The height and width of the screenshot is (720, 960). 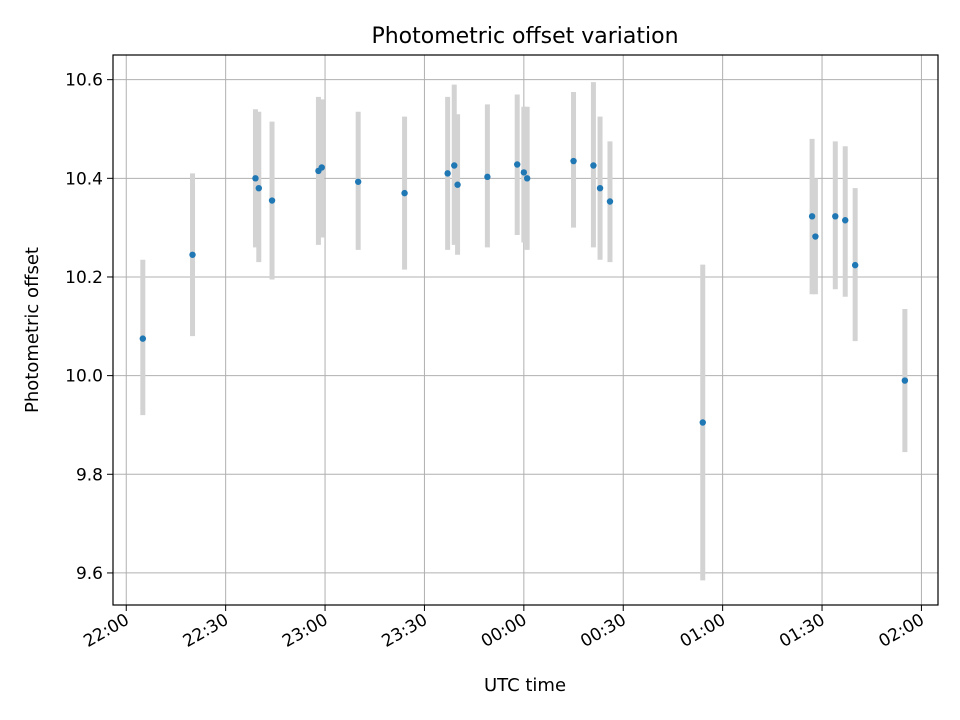 What do you see at coordinates (106, 631) in the screenshot?
I see `x-tick-label: 22:00` at bounding box center [106, 631].